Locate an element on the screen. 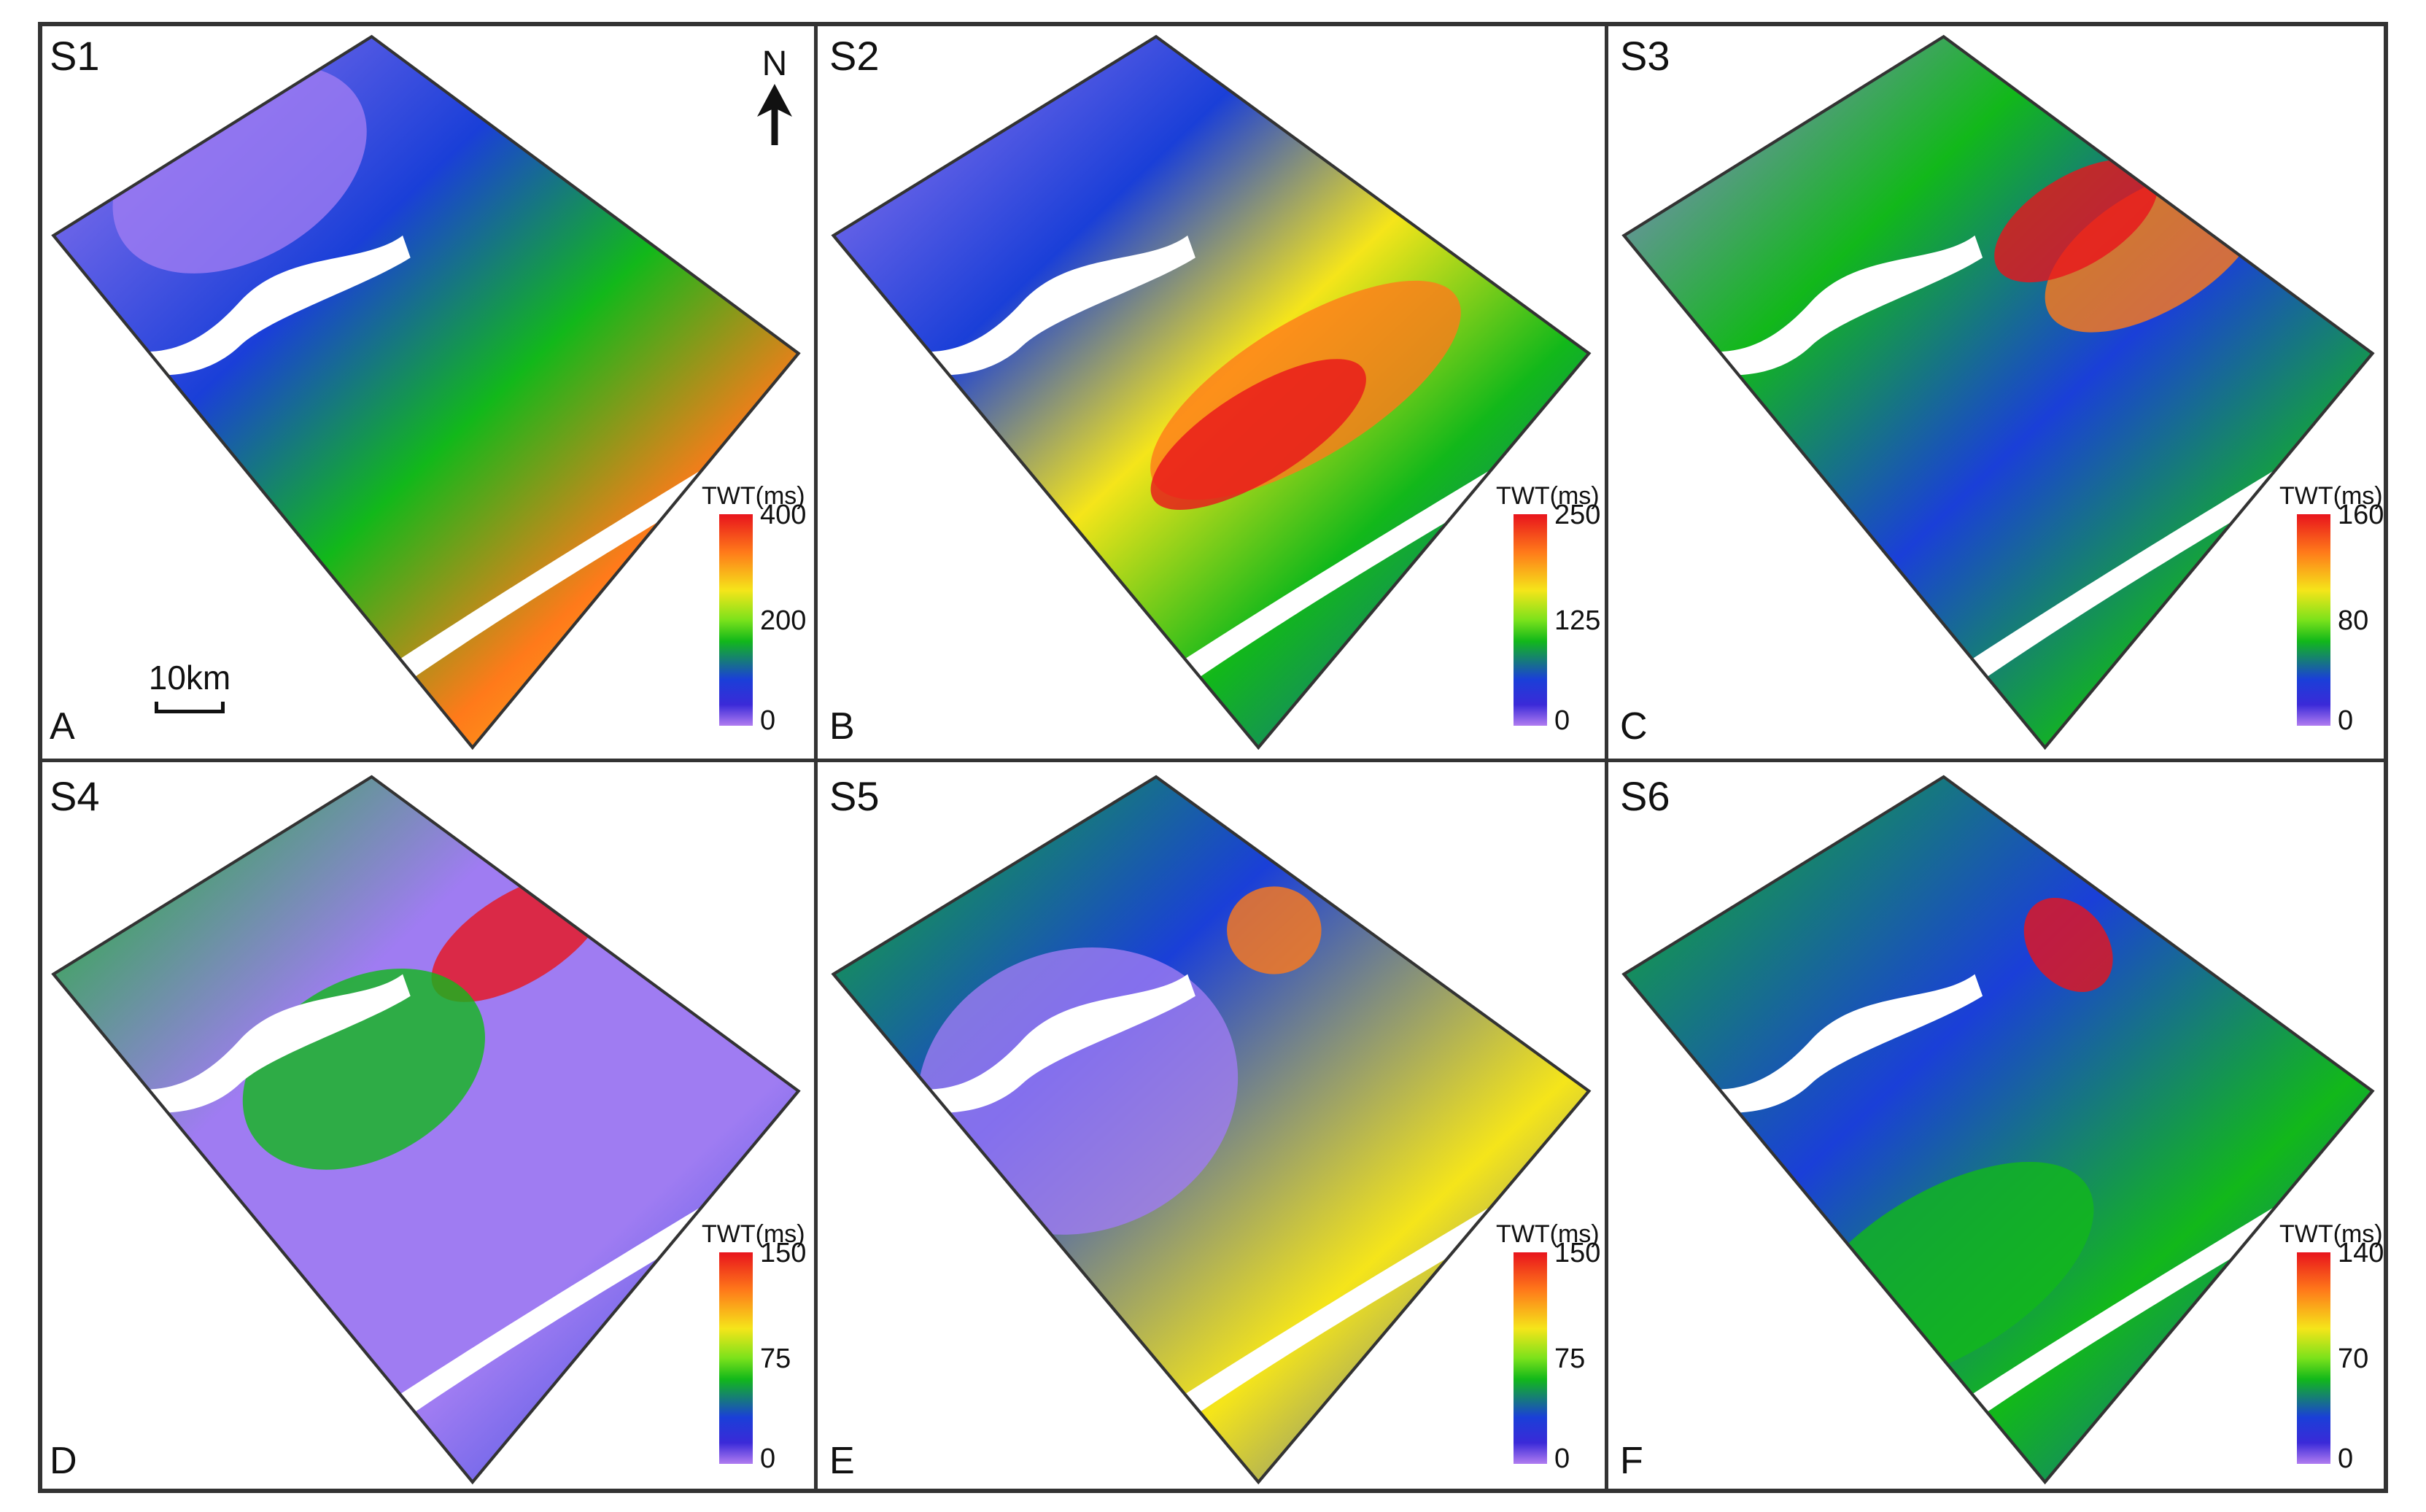  colorbar-tick-mid: 125 is located at coordinates (1577, 620).